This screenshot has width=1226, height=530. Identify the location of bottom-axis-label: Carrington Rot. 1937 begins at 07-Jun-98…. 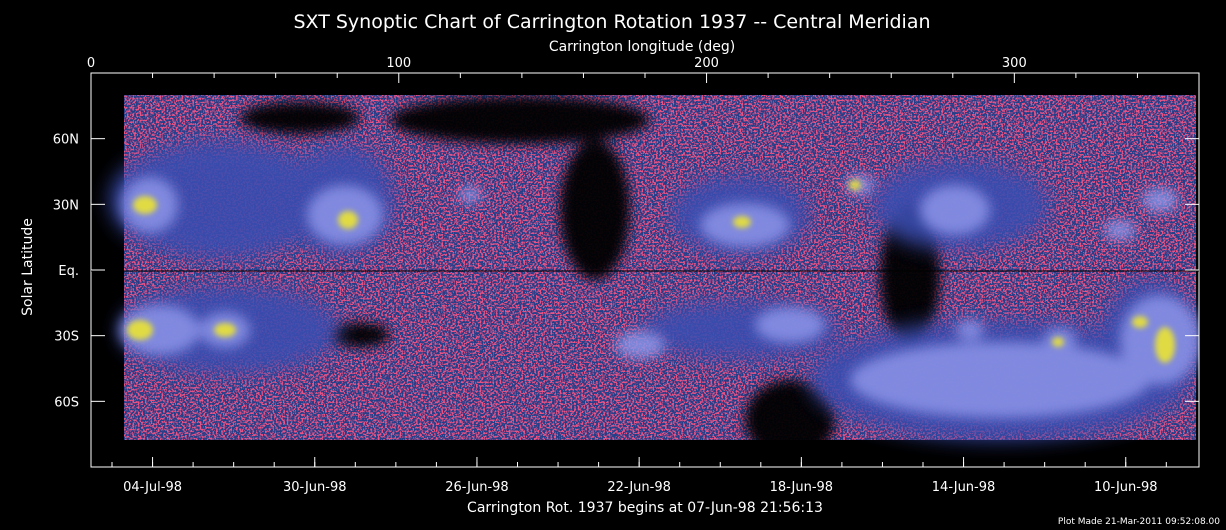
(645, 508).